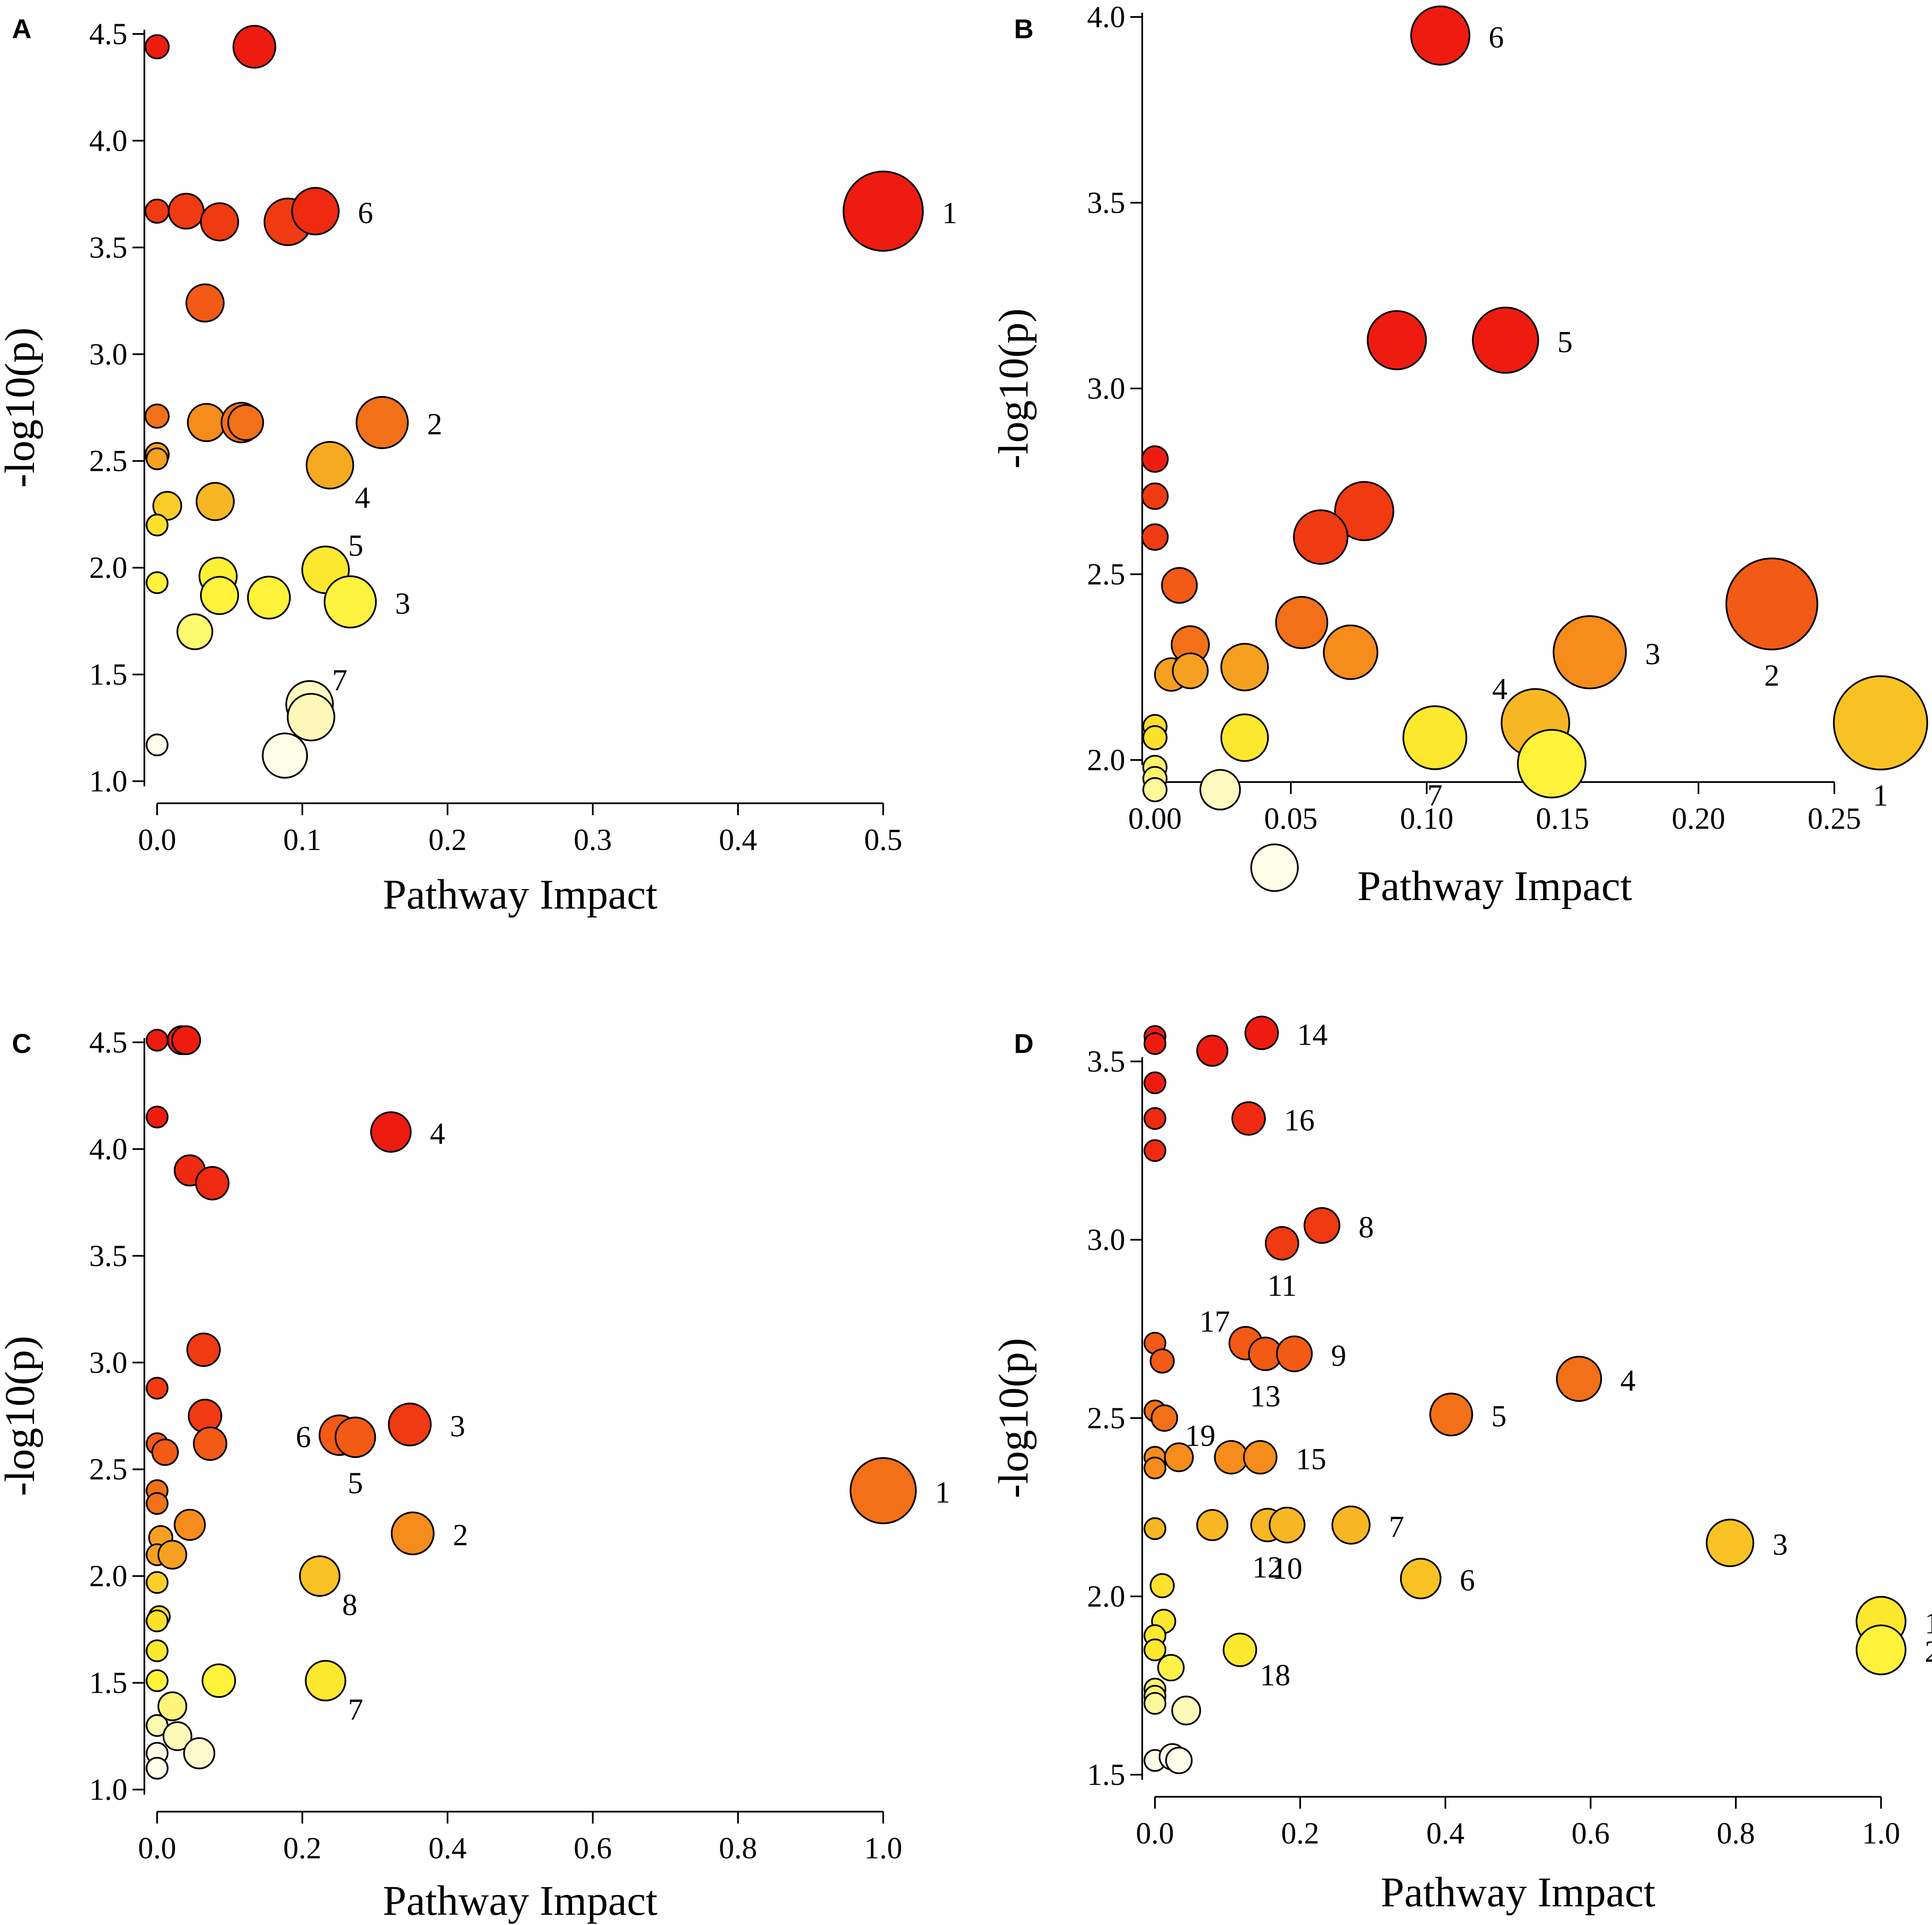 The width and height of the screenshot is (1932, 1925). Describe the element at coordinates (738, 840) in the screenshot. I see `x-tick-label: 0.4` at that location.